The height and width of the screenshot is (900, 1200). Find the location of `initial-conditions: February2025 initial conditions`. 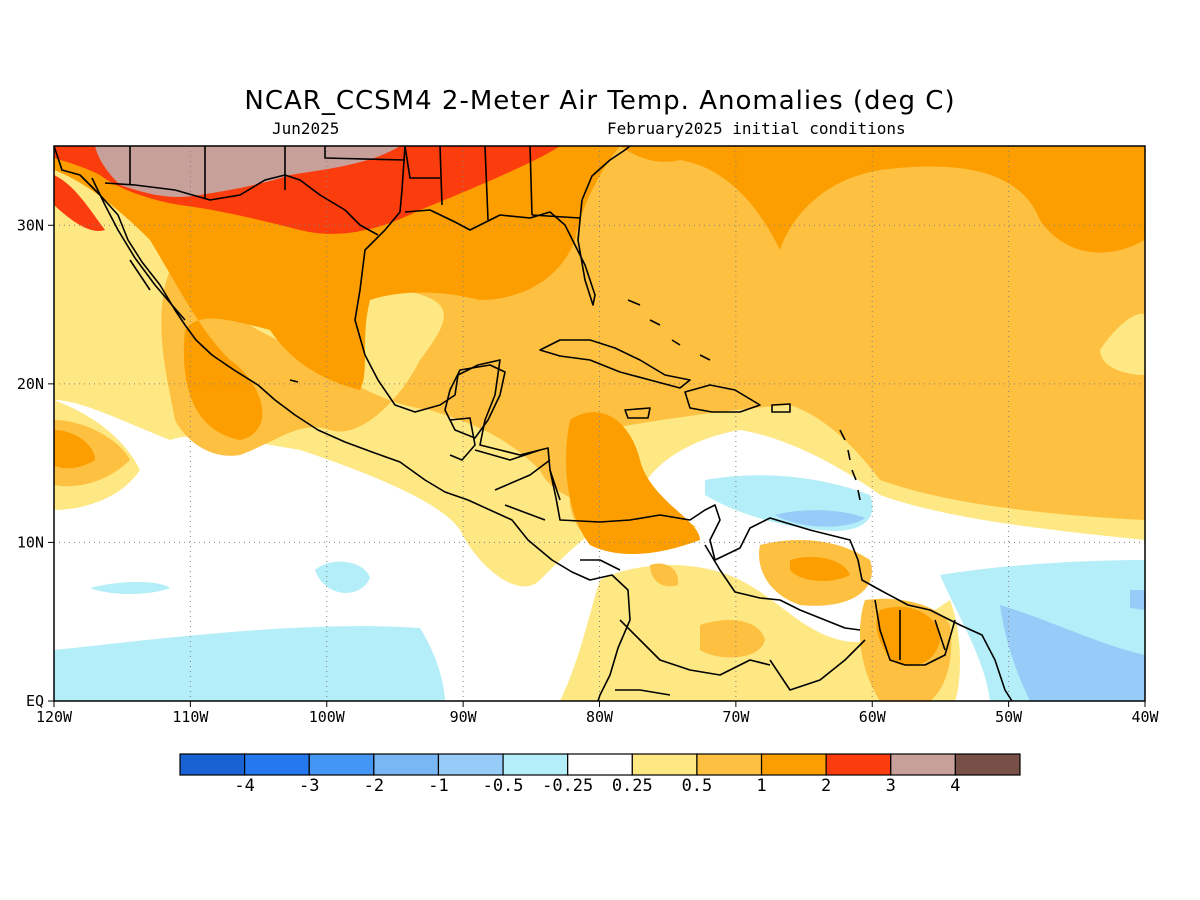

initial-conditions: February2025 initial conditions is located at coordinates (756, 128).